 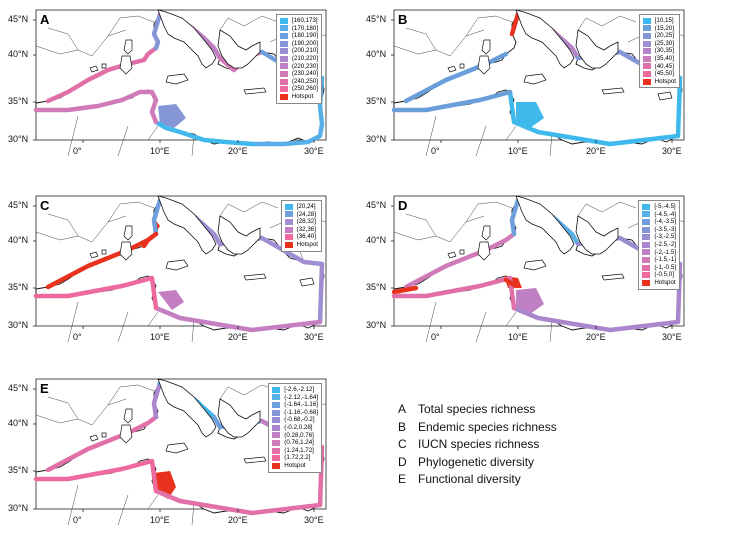 I want to click on panel-label: A, so click(x=45, y=19).